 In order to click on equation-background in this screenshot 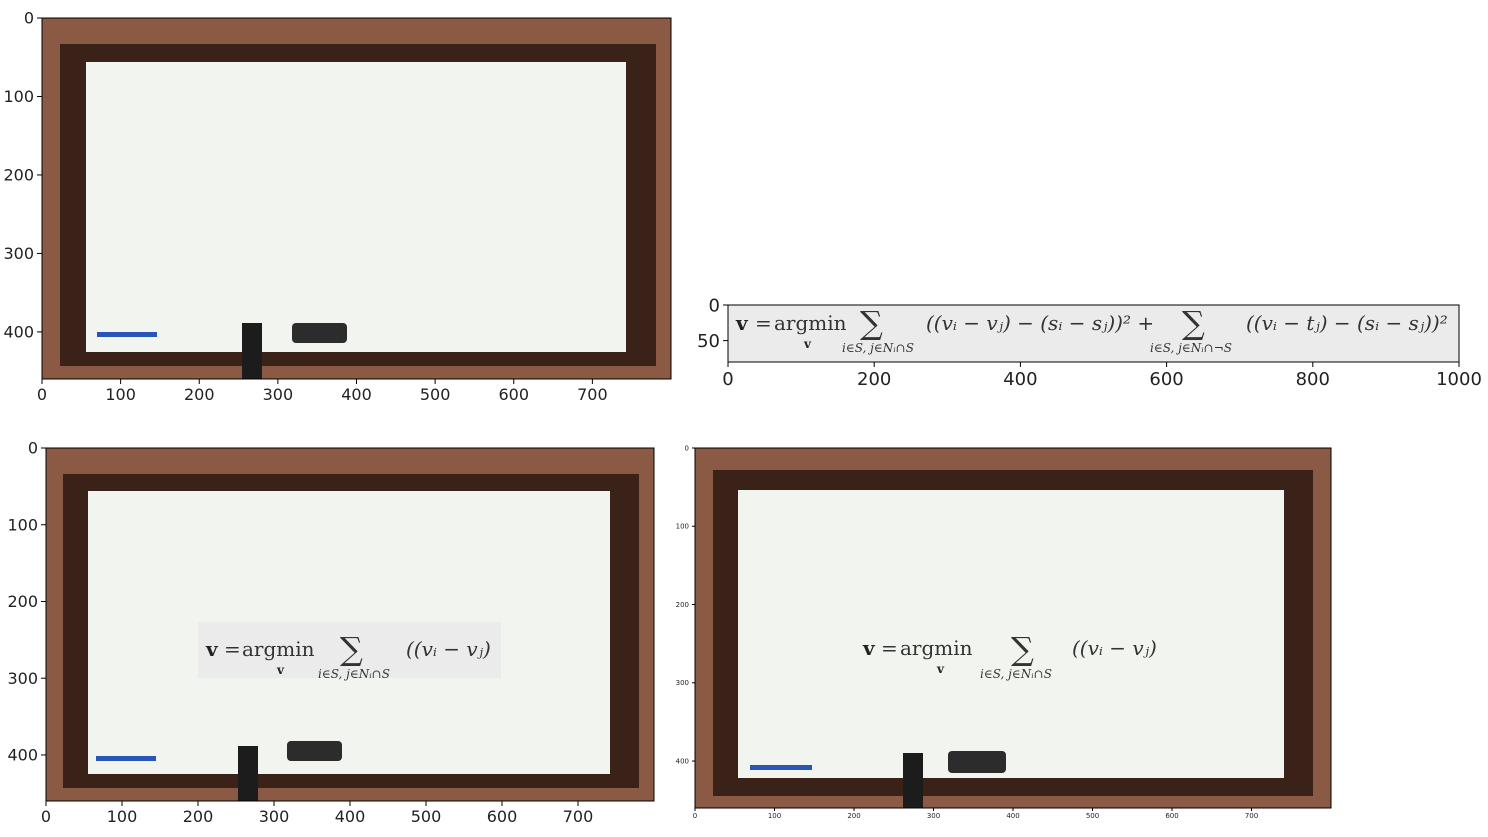, I will do `click(1093, 333)`.